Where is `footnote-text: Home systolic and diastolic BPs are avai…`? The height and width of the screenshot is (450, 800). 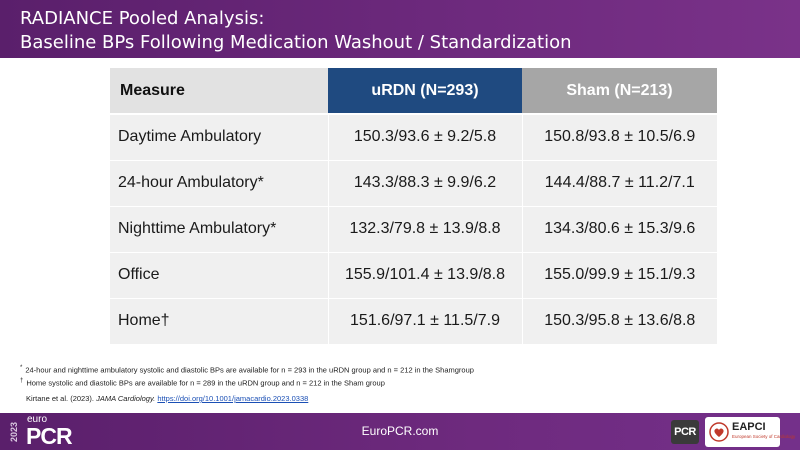
footnote-text: Home systolic and diastolic BPs are avai… is located at coordinates (205, 382).